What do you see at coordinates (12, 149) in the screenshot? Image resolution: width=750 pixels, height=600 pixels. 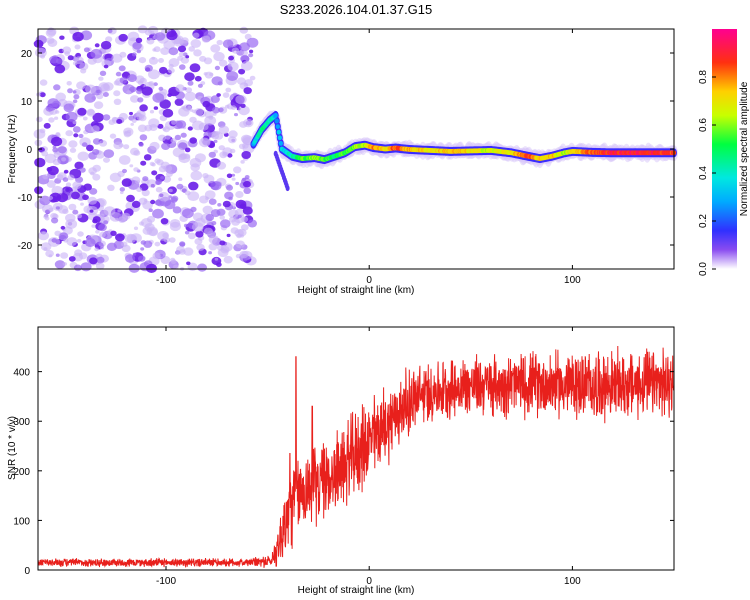 I see `spectrogram-y-axis-label: Frequency (Hz)` at bounding box center [12, 149].